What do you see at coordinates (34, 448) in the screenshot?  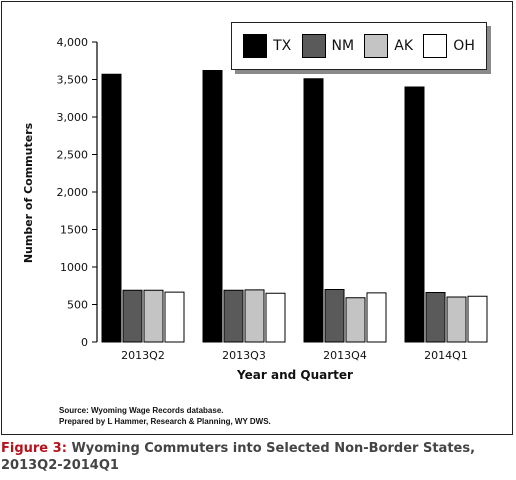 I see `figure-label: Figure 3:` at bounding box center [34, 448].